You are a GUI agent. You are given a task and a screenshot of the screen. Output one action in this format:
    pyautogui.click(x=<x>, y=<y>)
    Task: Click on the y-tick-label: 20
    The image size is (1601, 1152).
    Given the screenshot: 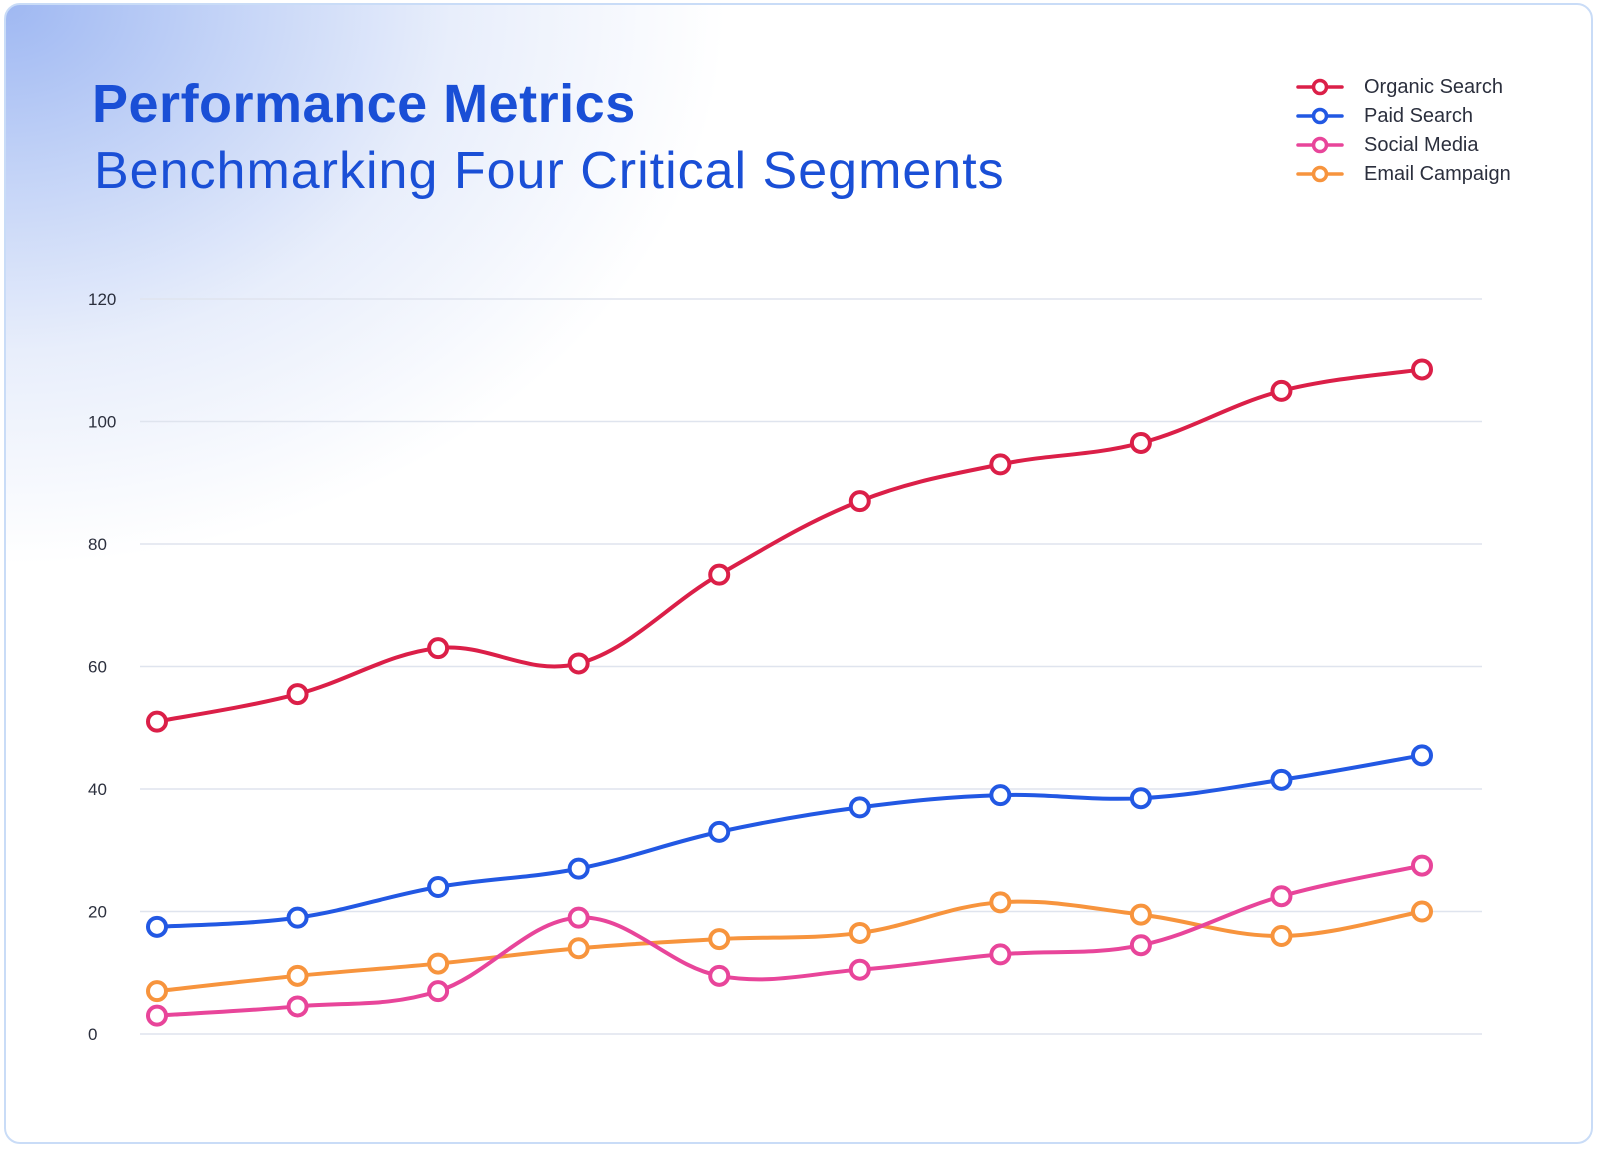 What is the action you would take?
    pyautogui.click(x=97, y=912)
    